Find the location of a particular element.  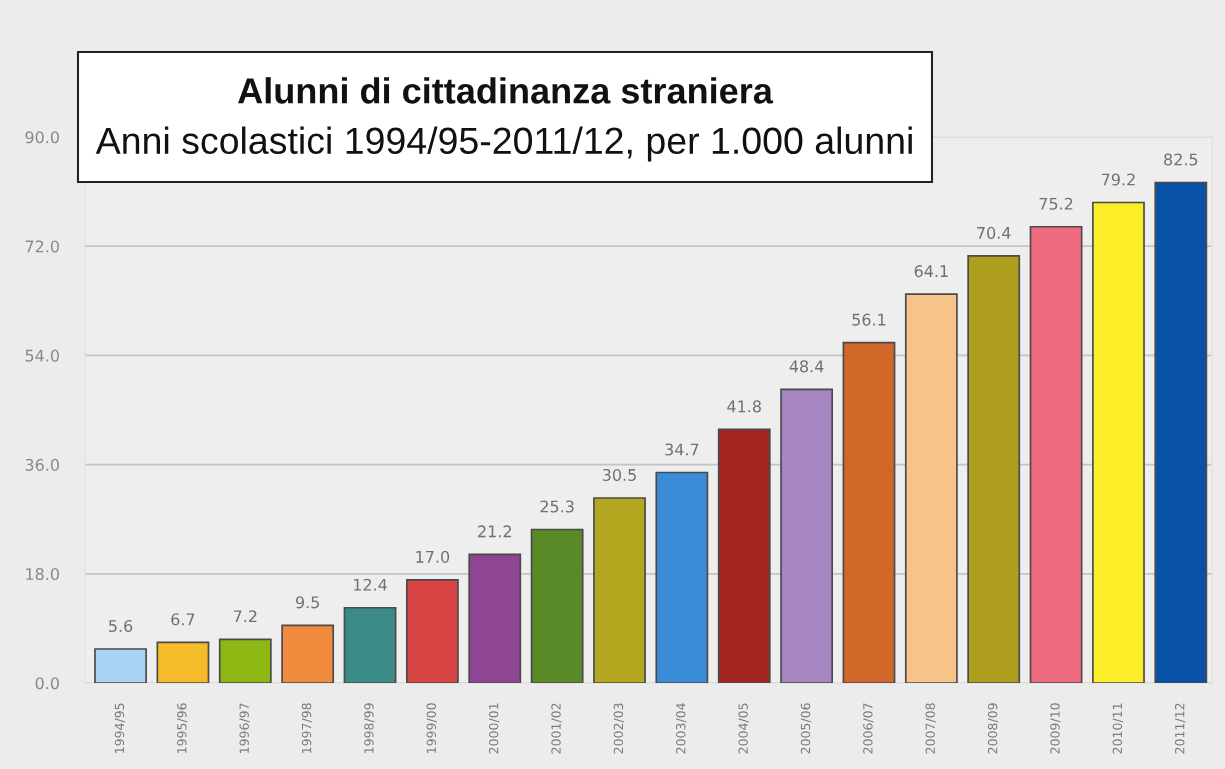

y-tick-label: 36.0 is located at coordinates (42, 464).